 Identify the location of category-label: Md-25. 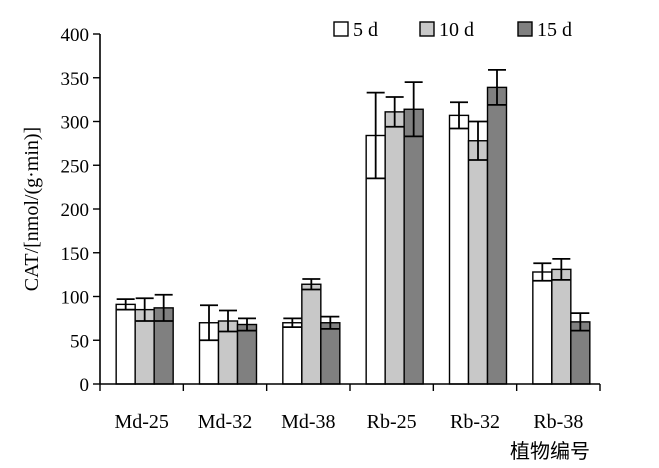
(141, 422).